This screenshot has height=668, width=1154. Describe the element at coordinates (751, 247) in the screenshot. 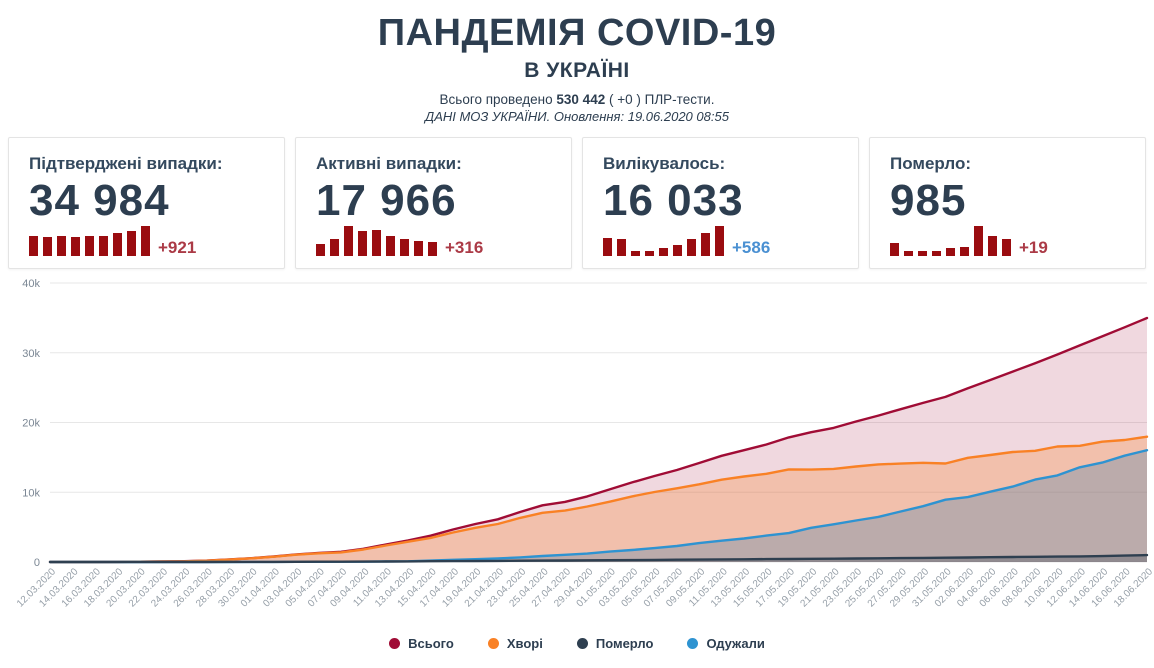

I see `stat-delta: +586` at that location.